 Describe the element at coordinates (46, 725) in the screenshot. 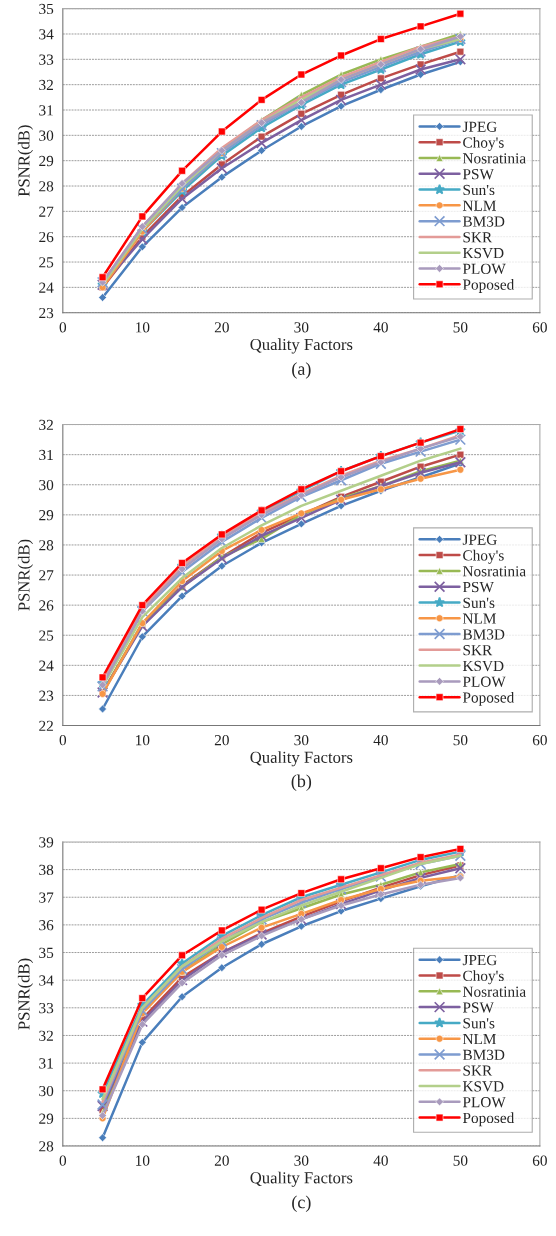

I see `y-tick-label: 22` at that location.